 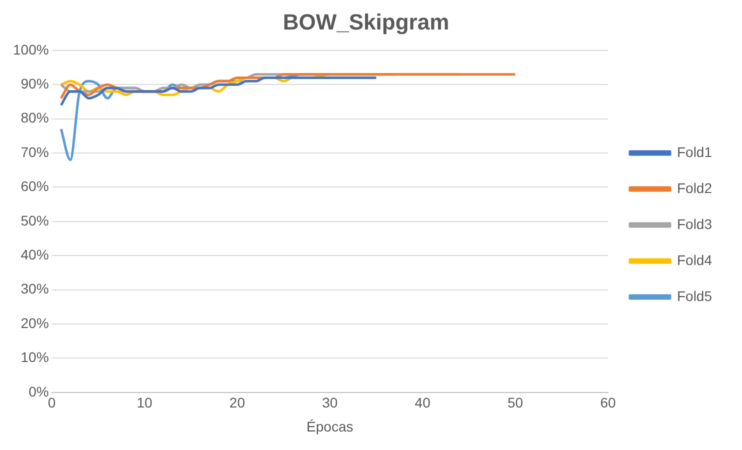 I want to click on x-tick-label: 10, so click(x=144, y=402).